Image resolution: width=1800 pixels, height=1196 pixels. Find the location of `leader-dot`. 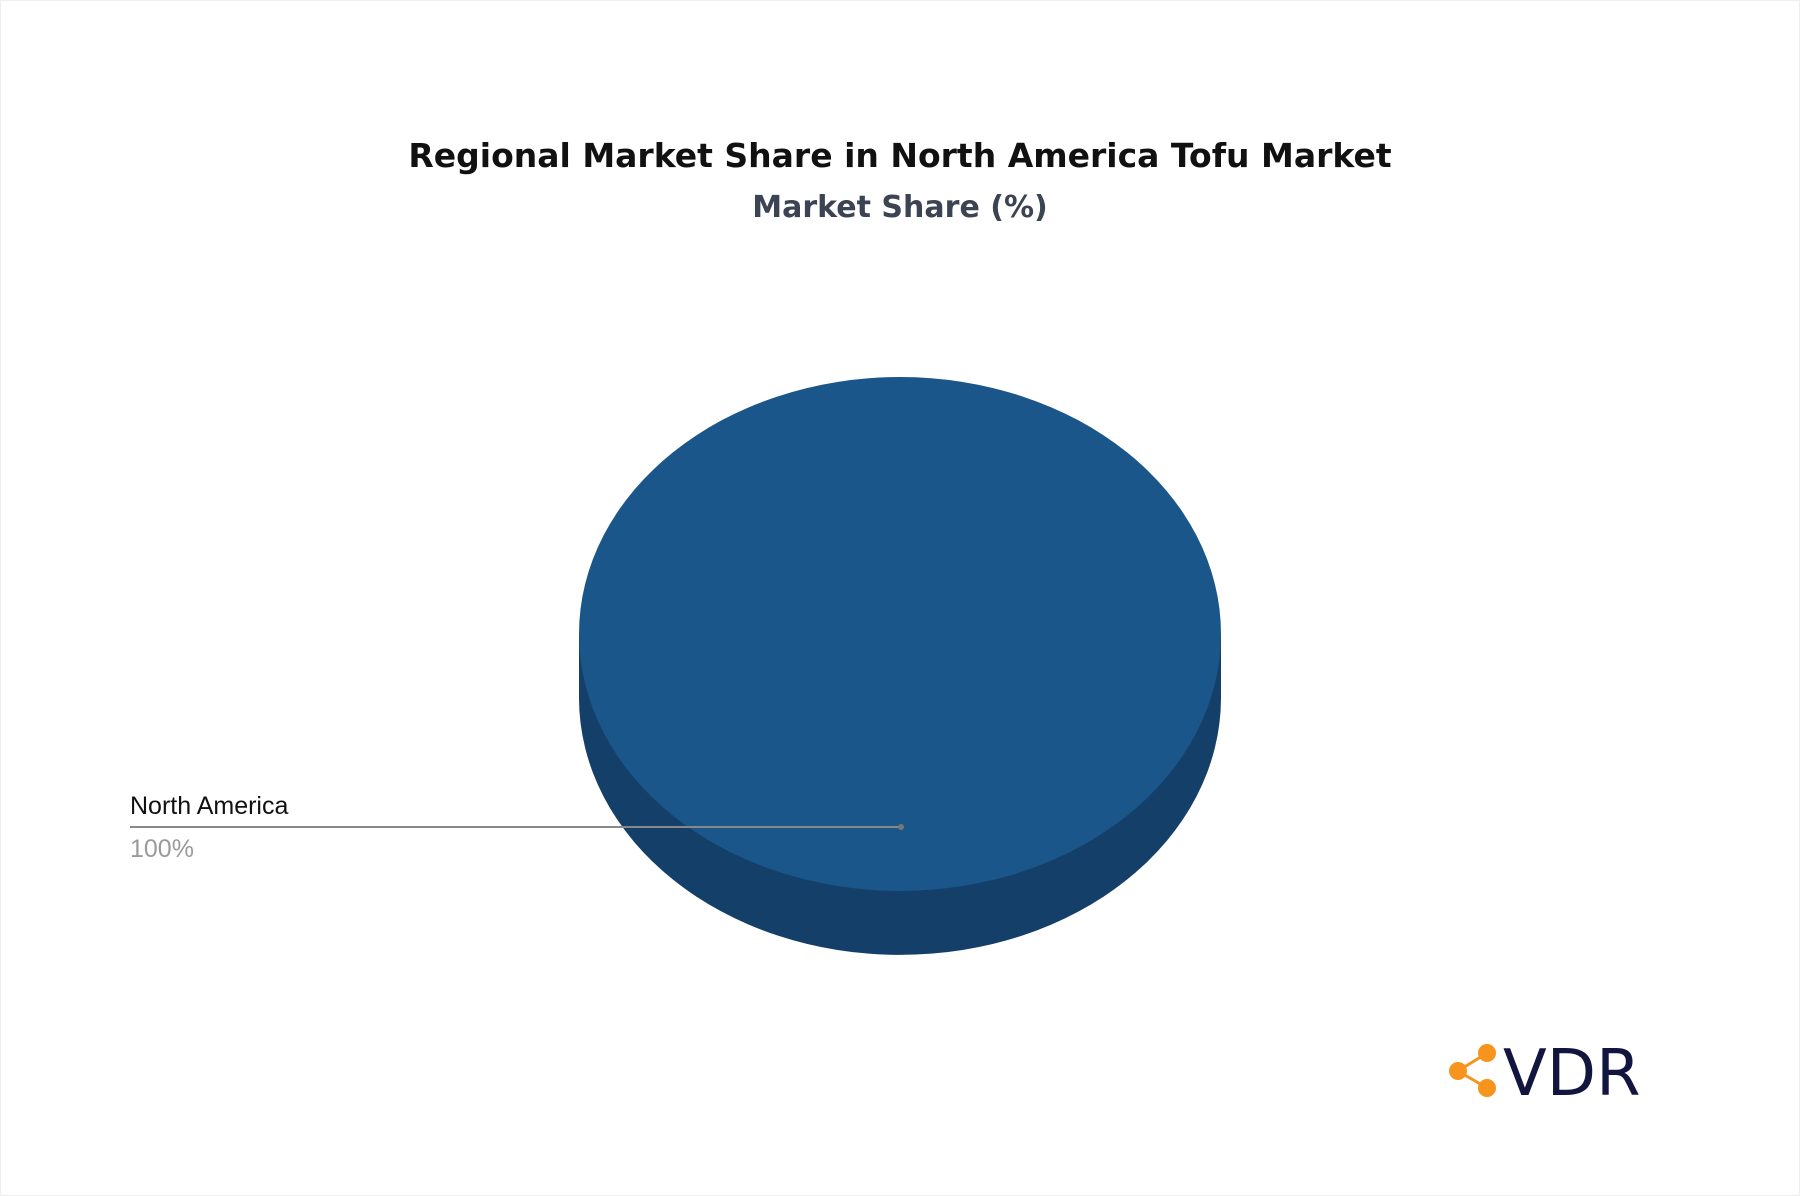

leader-dot is located at coordinates (901, 827).